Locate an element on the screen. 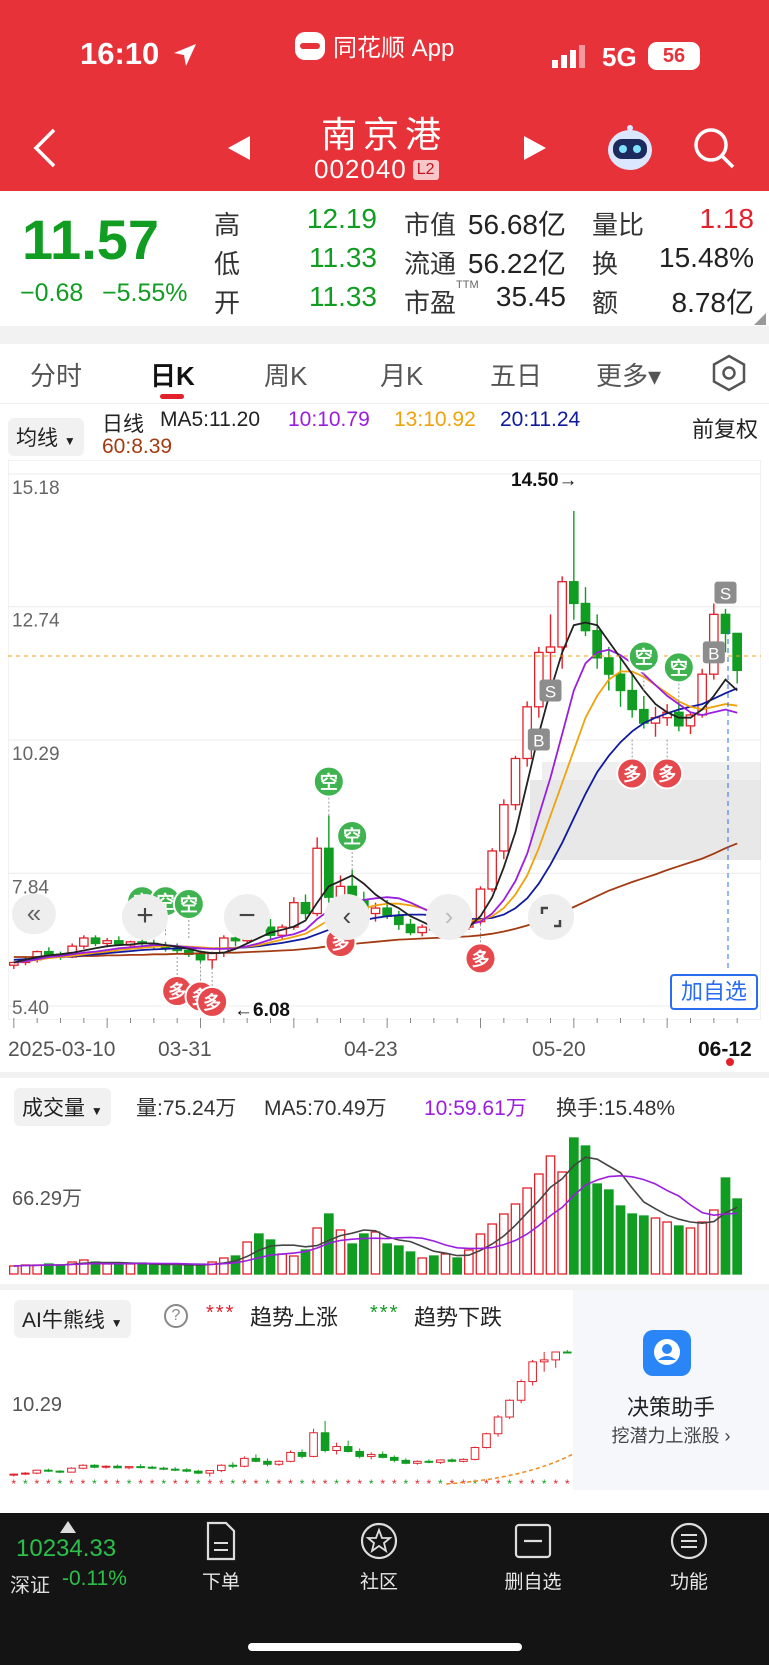 The image size is (769, 1665). trend-up-legend: 趋势上涨 is located at coordinates (294, 1317).